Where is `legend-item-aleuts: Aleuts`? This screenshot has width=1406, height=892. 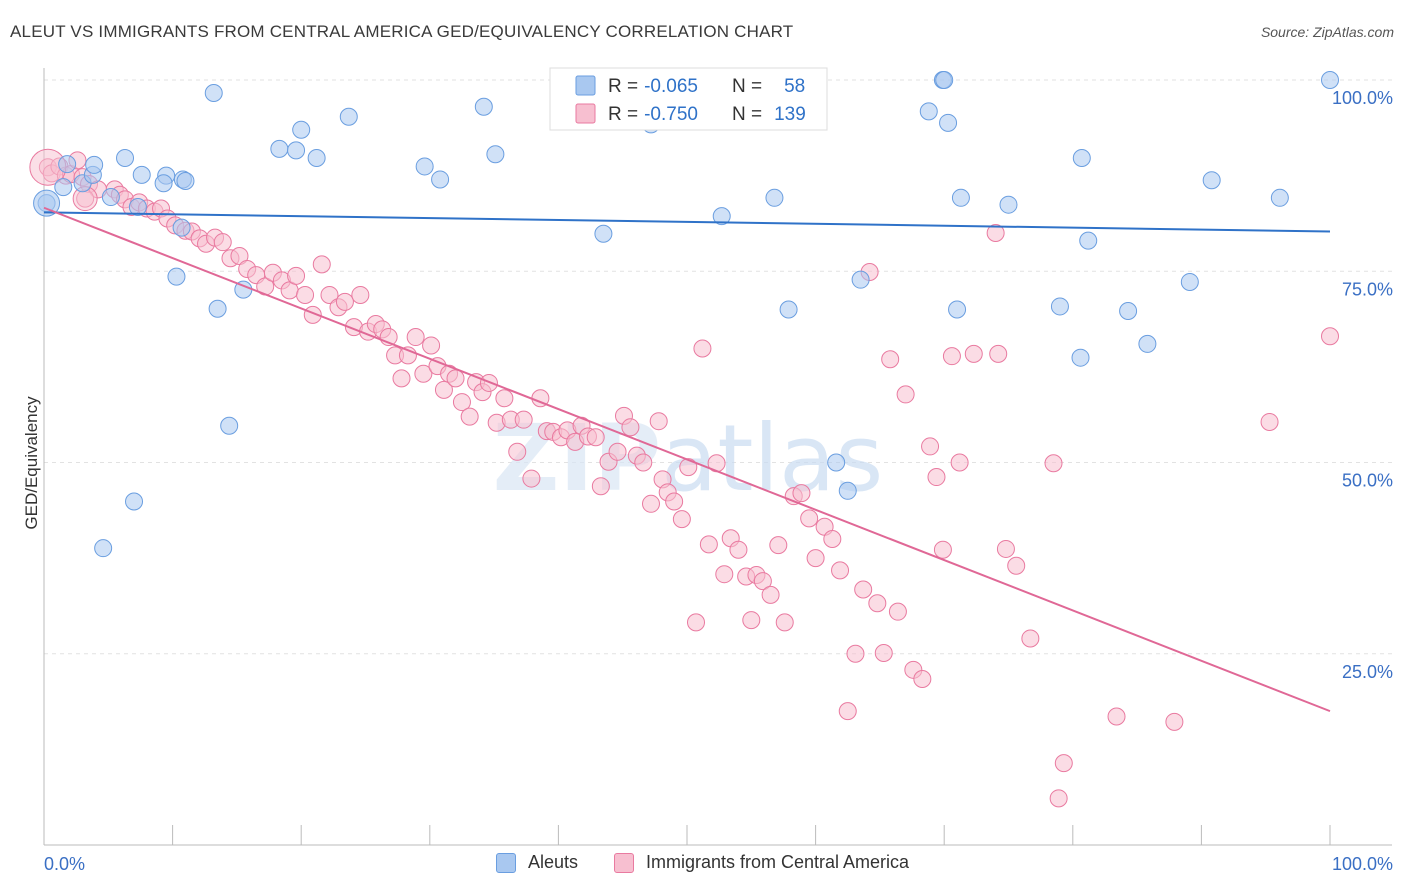 legend-item-aleuts: Aleuts is located at coordinates (537, 862).